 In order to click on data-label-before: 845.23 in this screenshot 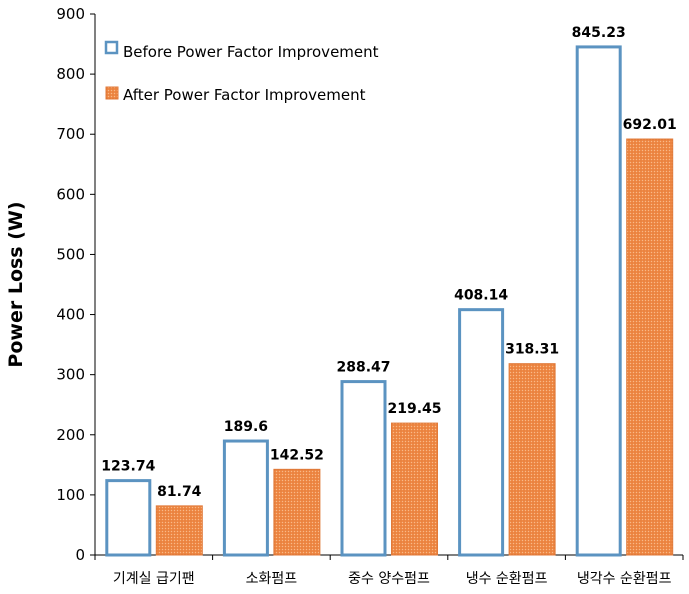, I will do `click(599, 33)`.